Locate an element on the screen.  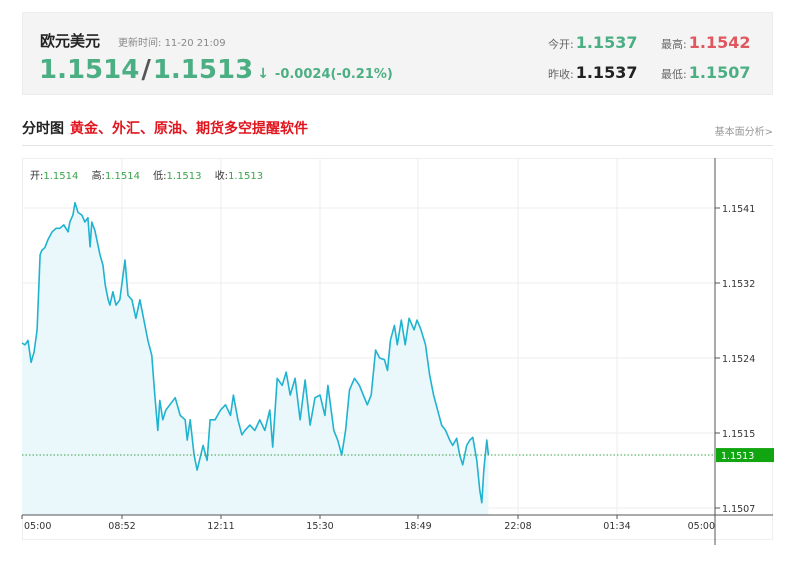
x-tick-label: 22:08 is located at coordinates (517, 526).